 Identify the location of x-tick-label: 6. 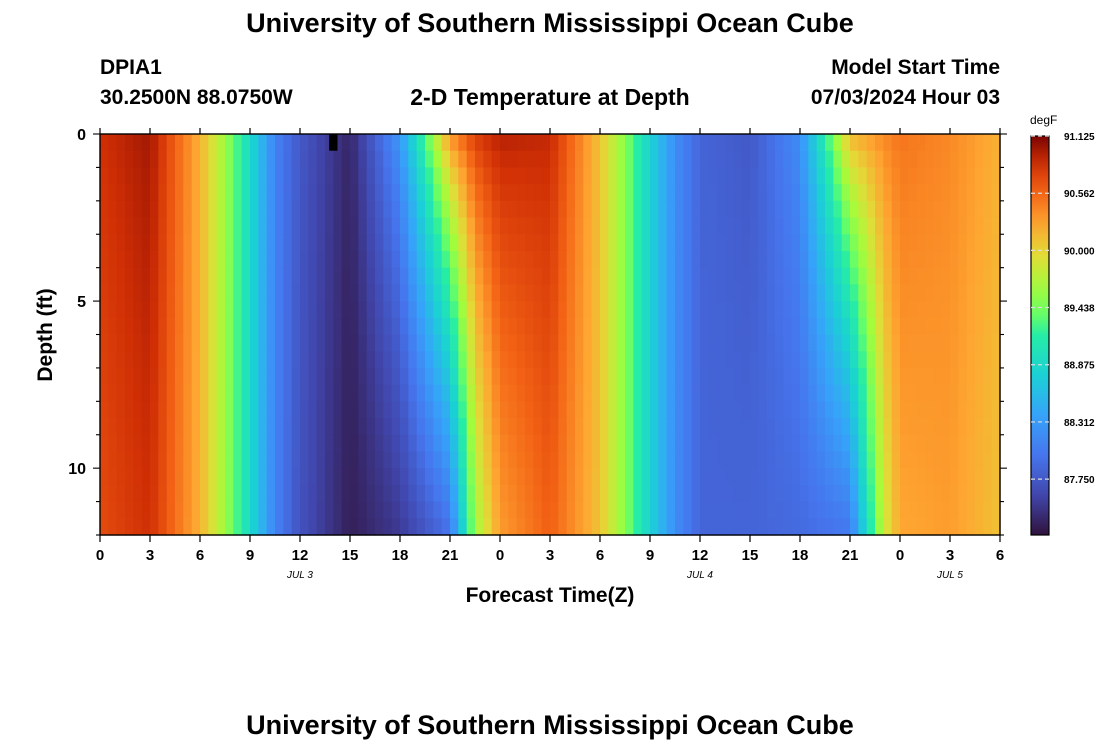
(200, 555).